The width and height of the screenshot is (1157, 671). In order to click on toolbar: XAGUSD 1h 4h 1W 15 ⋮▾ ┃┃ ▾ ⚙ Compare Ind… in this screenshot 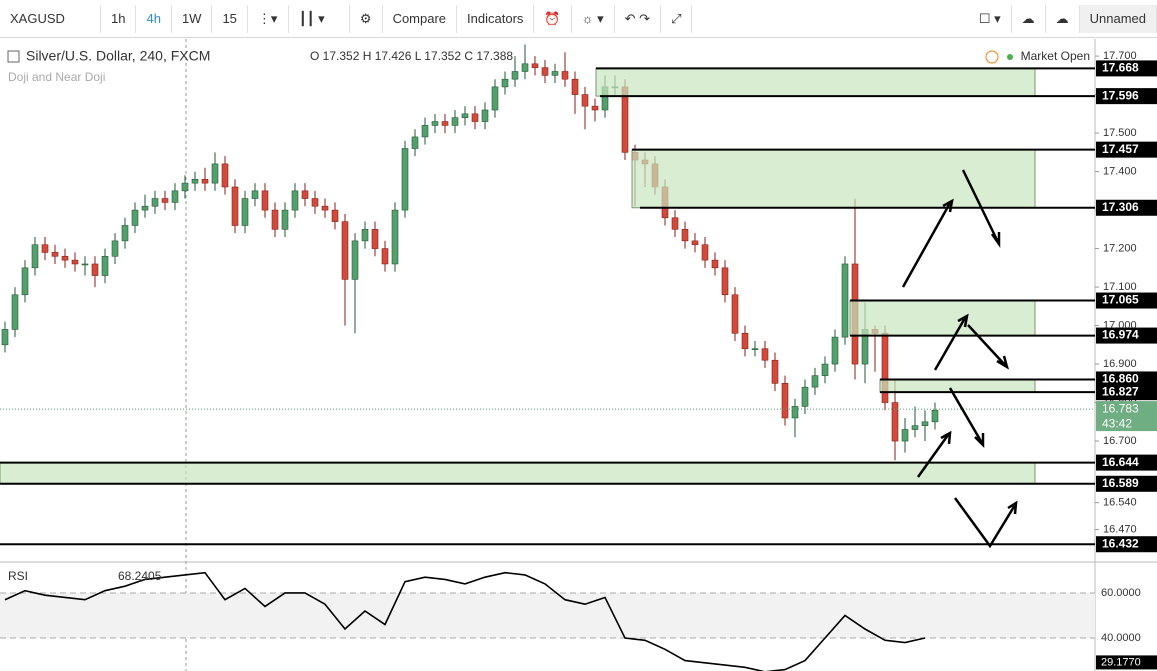, I will do `click(578, 19)`.